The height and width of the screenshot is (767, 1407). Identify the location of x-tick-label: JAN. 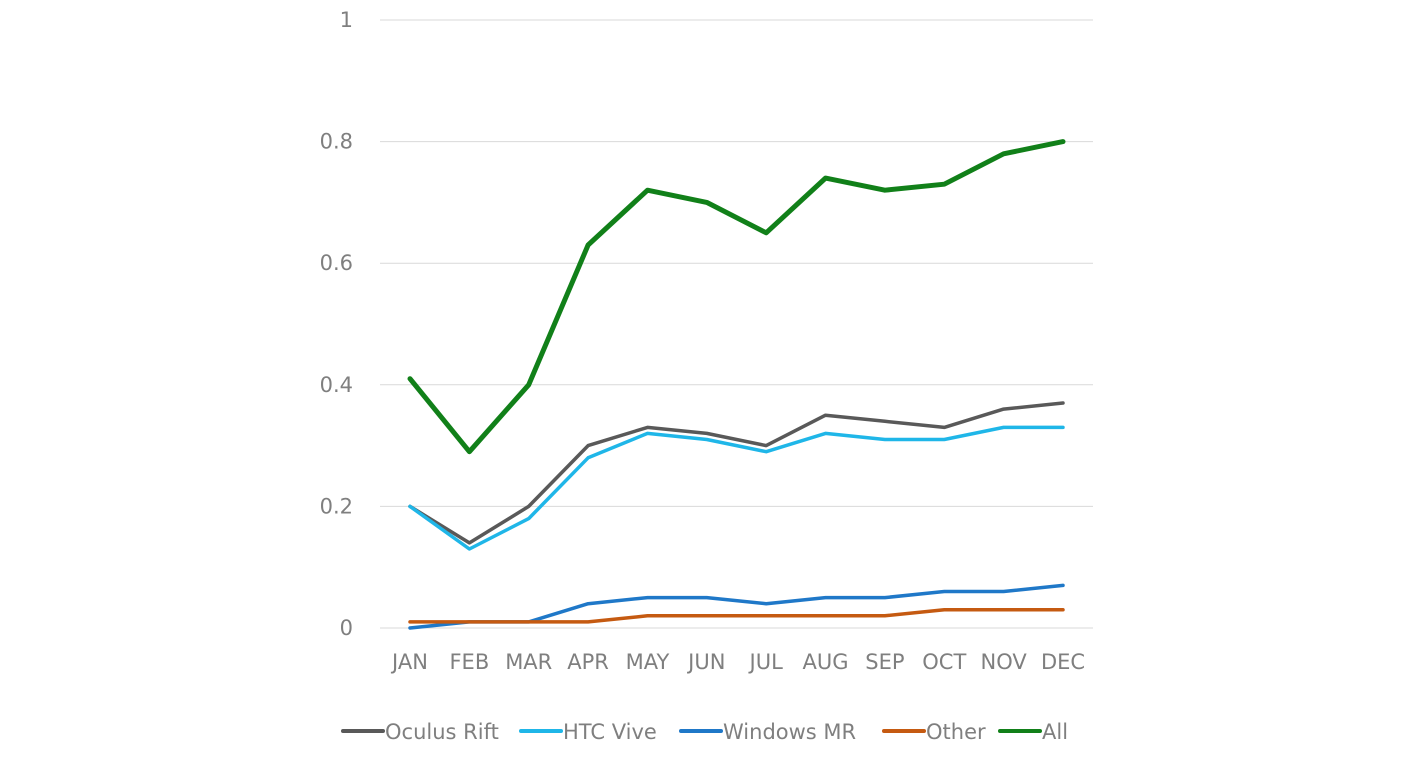
(409, 662).